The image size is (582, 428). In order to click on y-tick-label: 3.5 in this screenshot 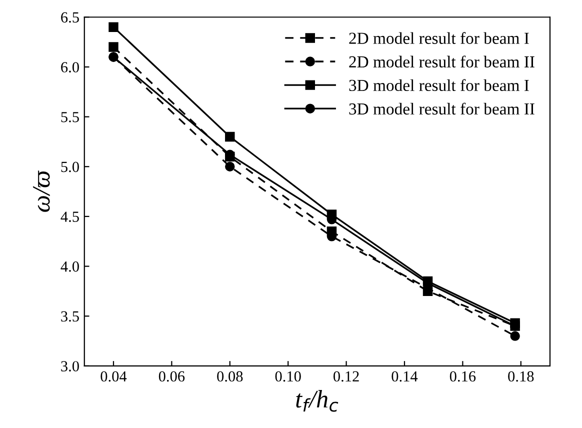, I will do `click(70, 316)`.